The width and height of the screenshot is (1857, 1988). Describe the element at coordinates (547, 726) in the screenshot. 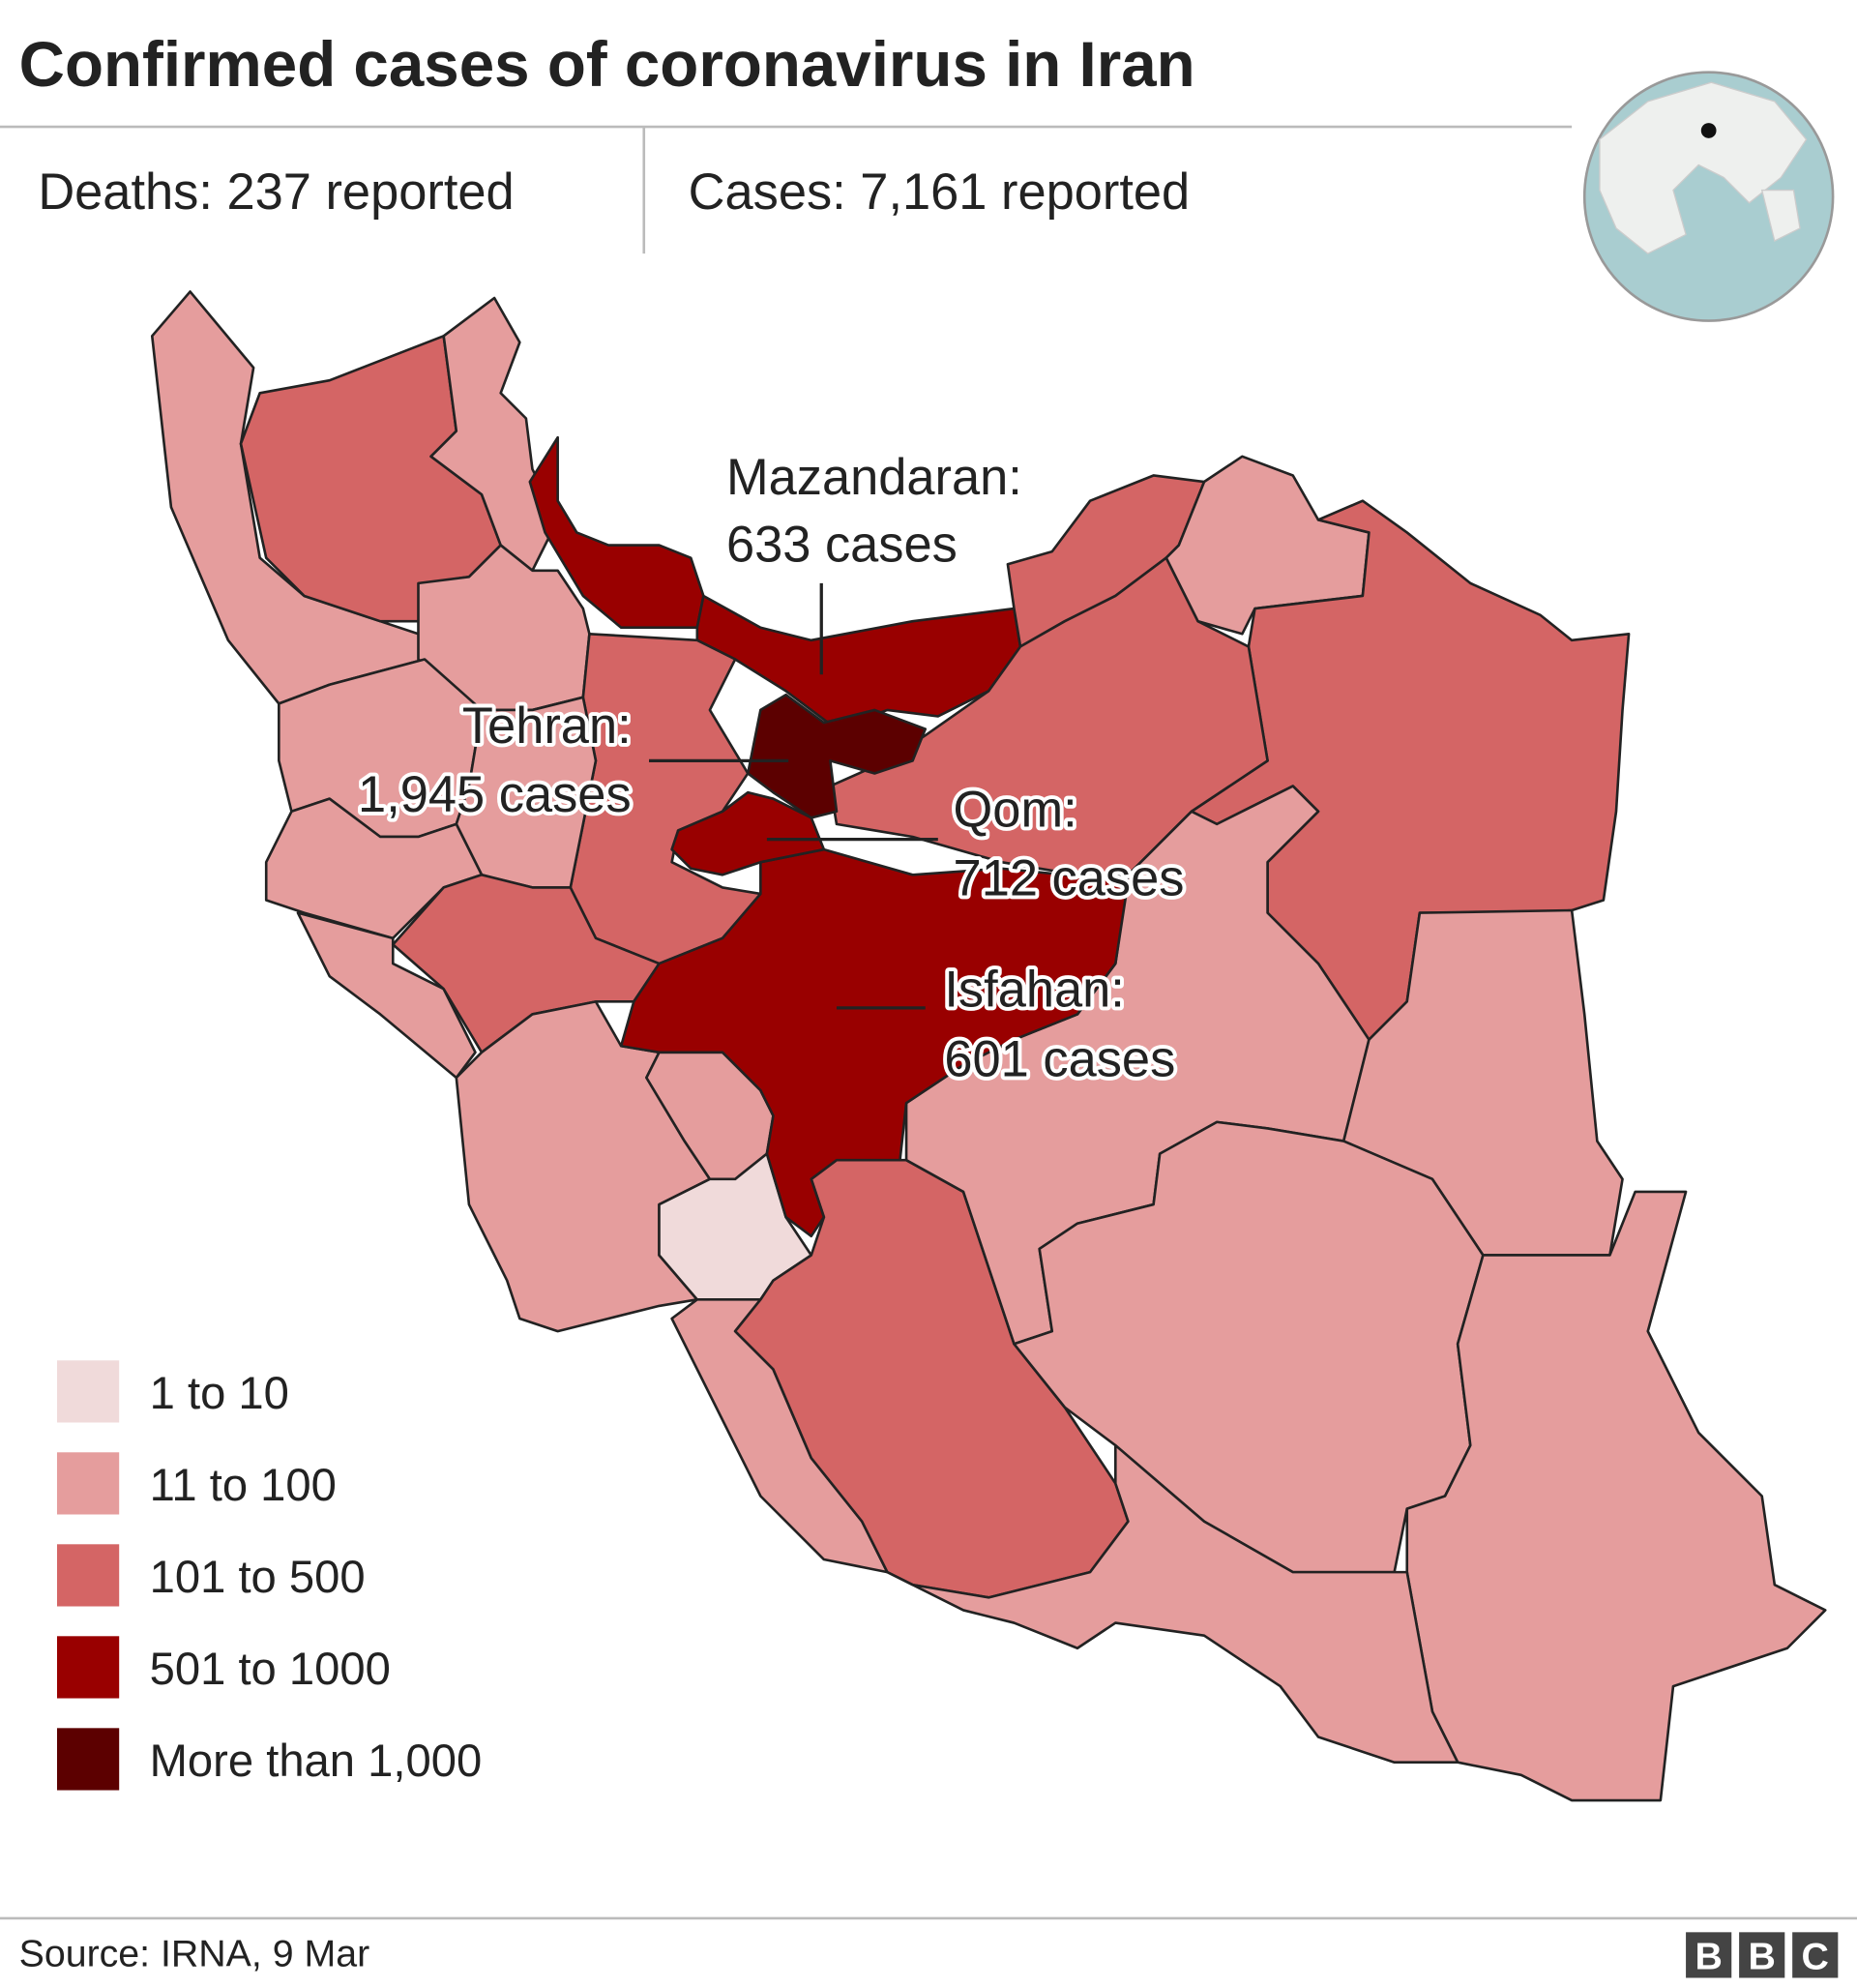

I see `annotation-name: Tehran:` at that location.